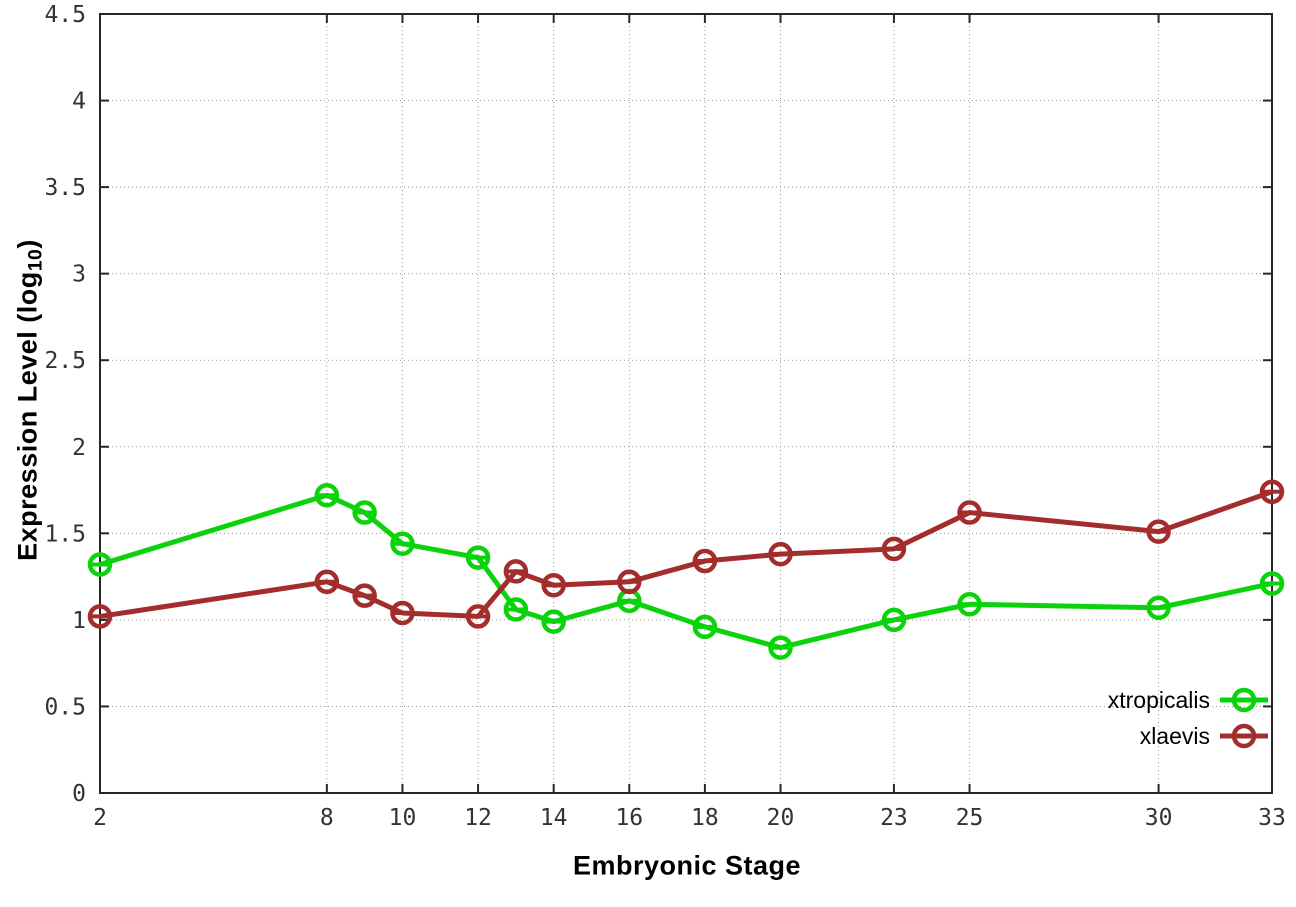 The width and height of the screenshot is (1296, 907). Describe the element at coordinates (781, 818) in the screenshot. I see `x-tick-label: 20` at that location.